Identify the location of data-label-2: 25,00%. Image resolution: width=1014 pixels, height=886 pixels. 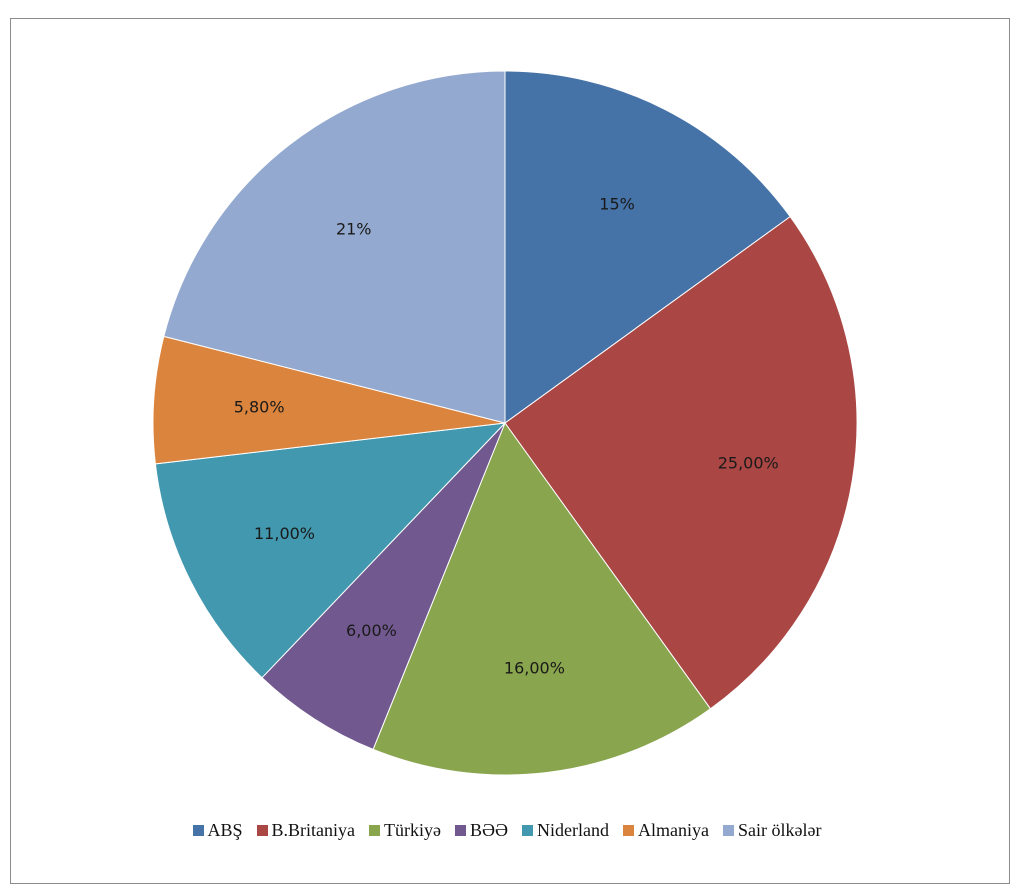
(748, 462).